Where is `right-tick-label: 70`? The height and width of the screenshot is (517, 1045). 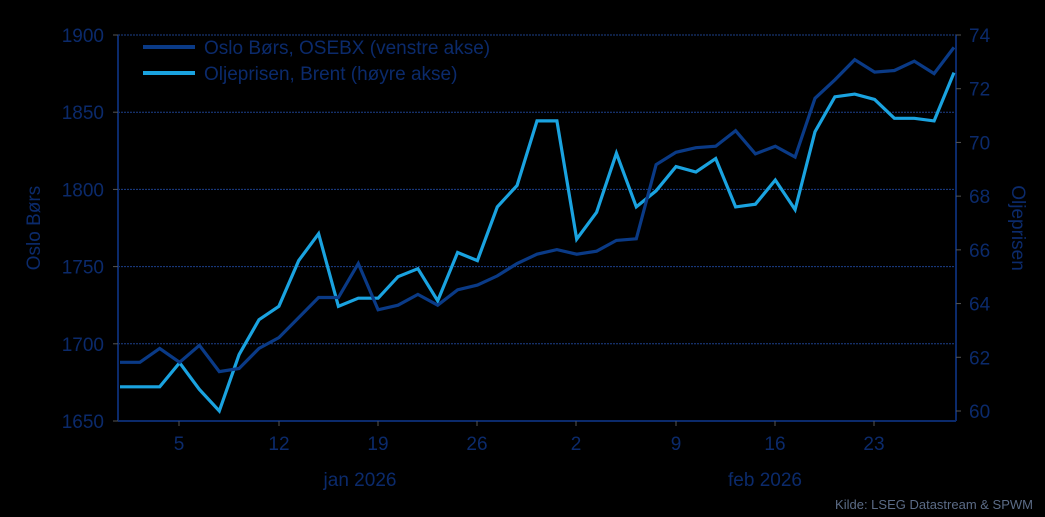
right-tick-label: 70 is located at coordinates (979, 143).